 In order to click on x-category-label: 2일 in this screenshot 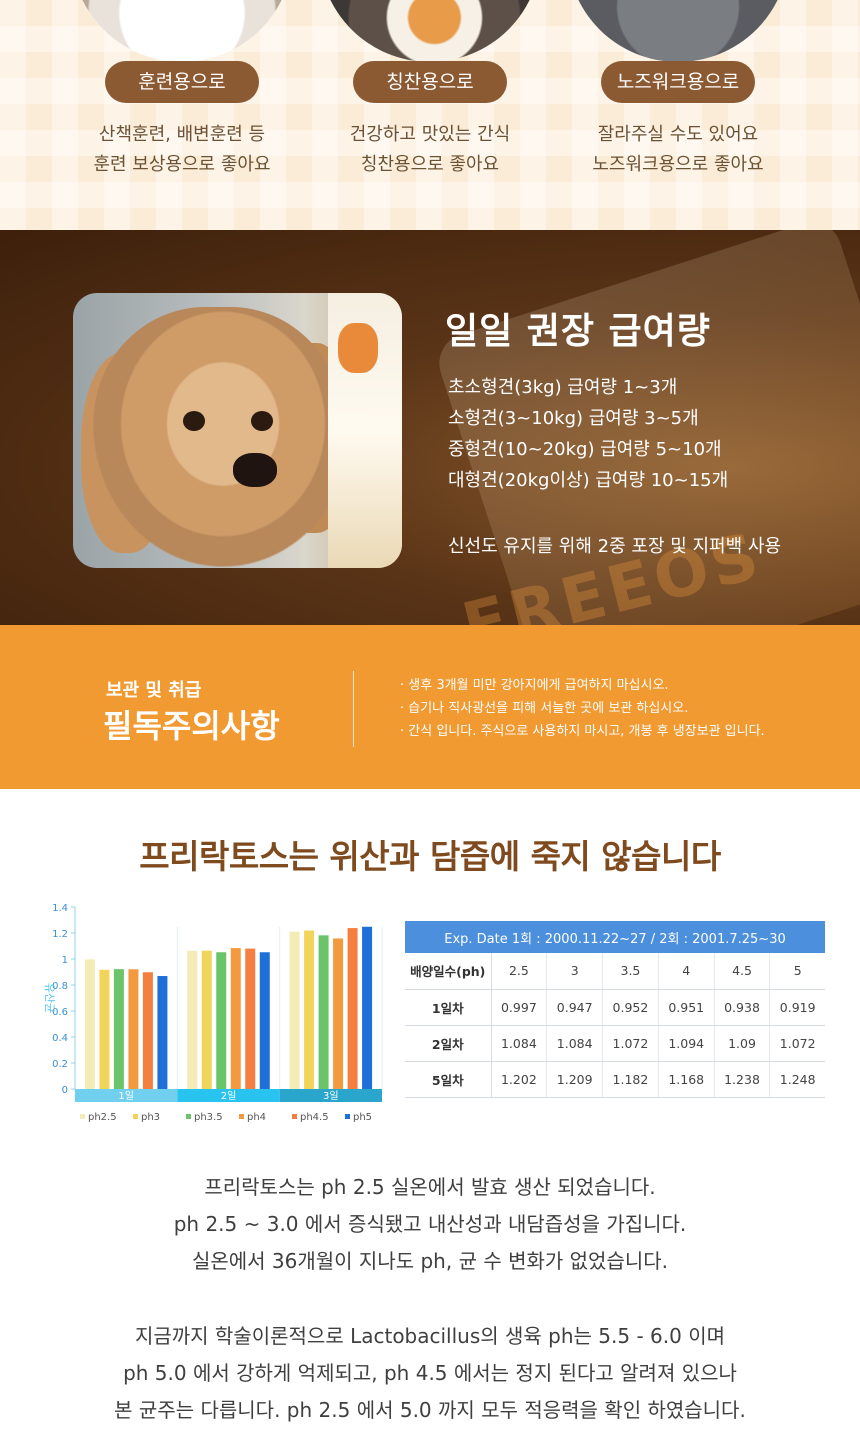, I will do `click(229, 1096)`.